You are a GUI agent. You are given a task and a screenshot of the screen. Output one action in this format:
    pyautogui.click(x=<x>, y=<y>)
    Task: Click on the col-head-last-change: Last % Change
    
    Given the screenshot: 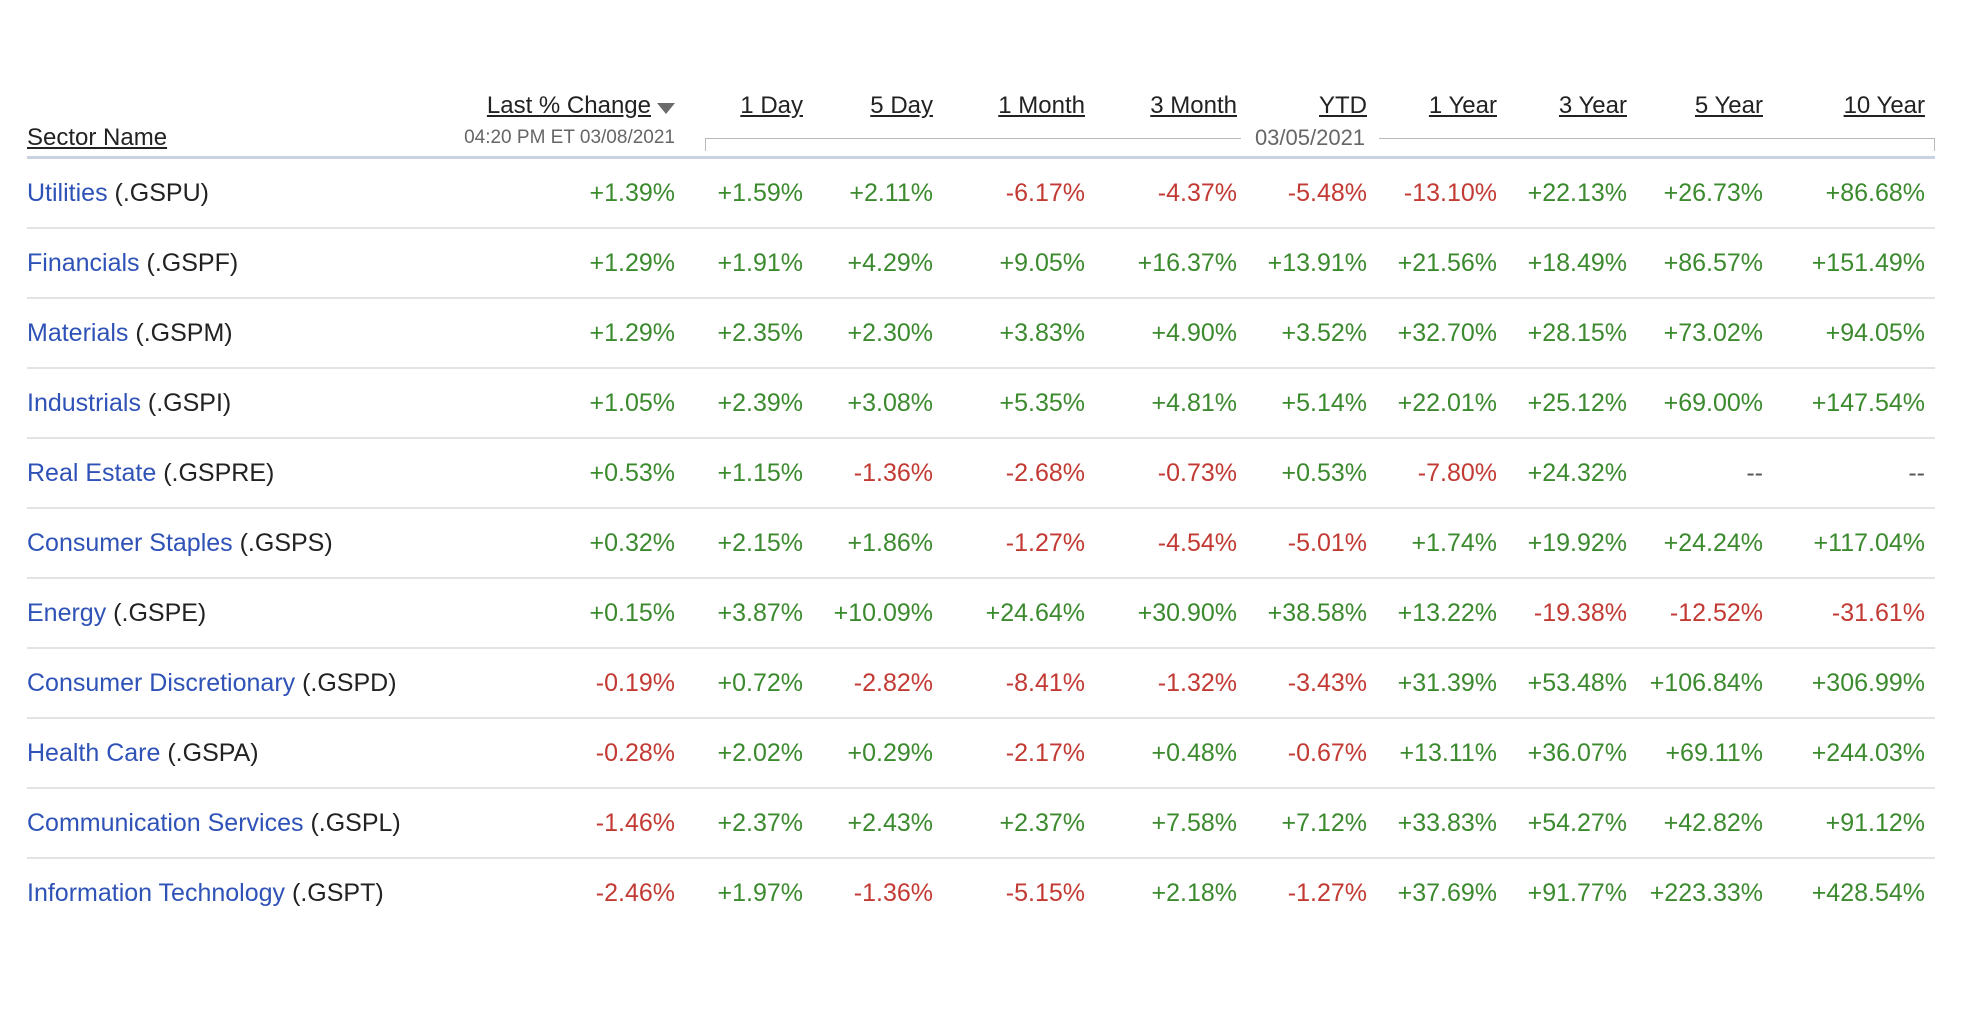 What is the action you would take?
    pyautogui.click(x=550, y=103)
    